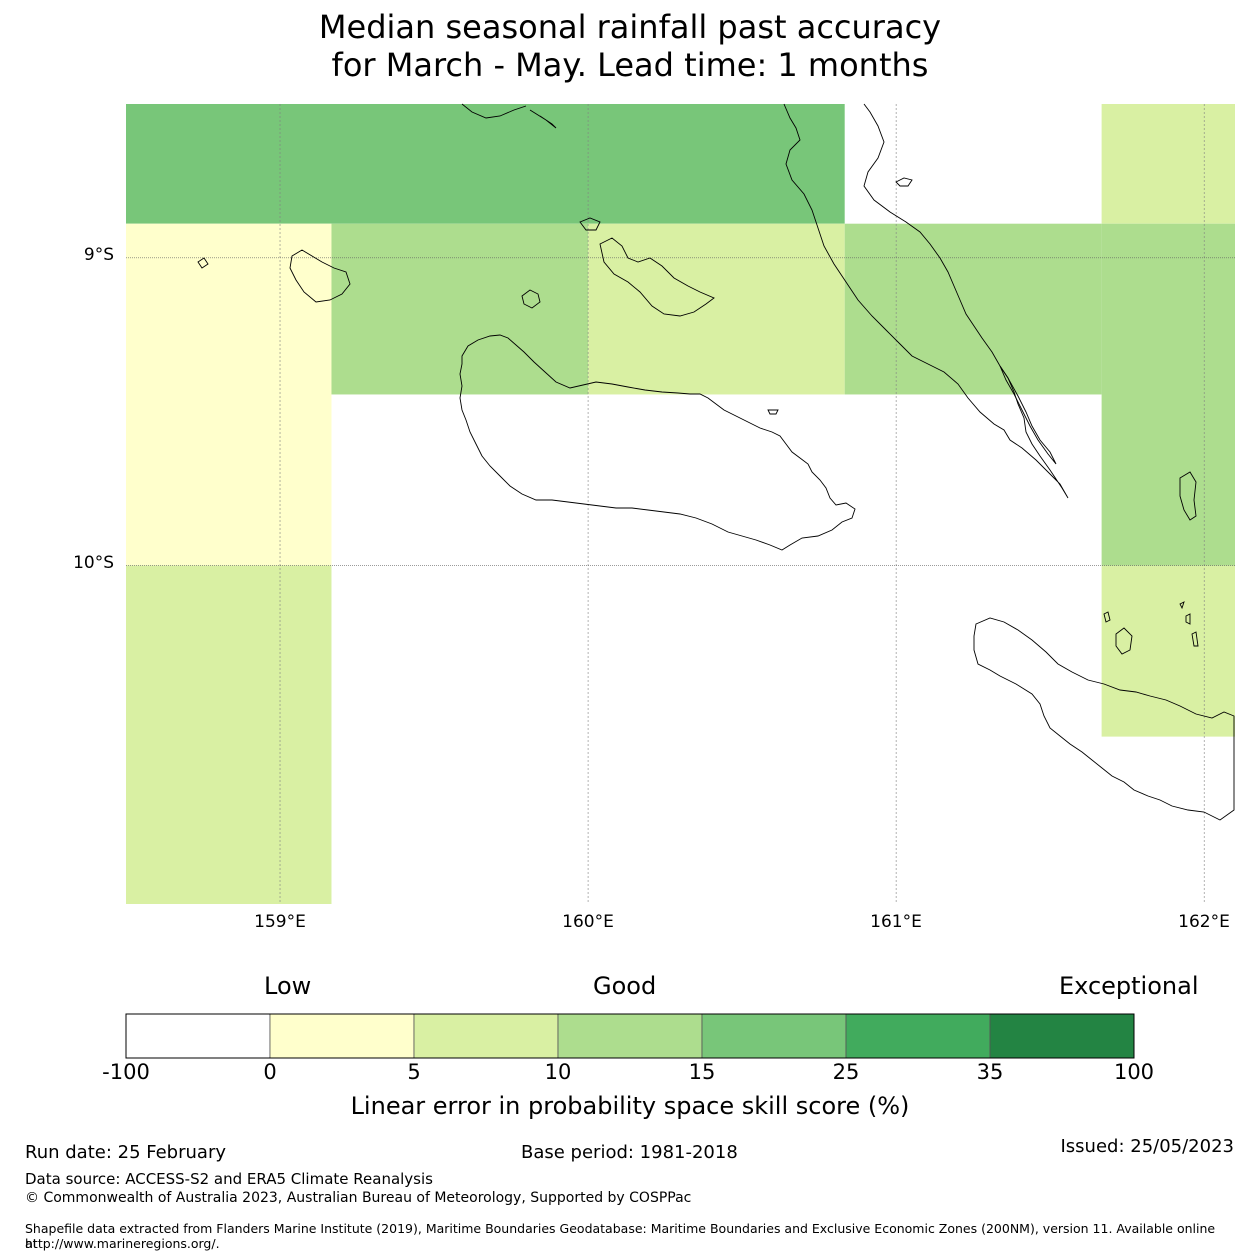 The height and width of the screenshot is (1260, 1260). I want to click on colorbar-tick-label: 15, so click(702, 1072).